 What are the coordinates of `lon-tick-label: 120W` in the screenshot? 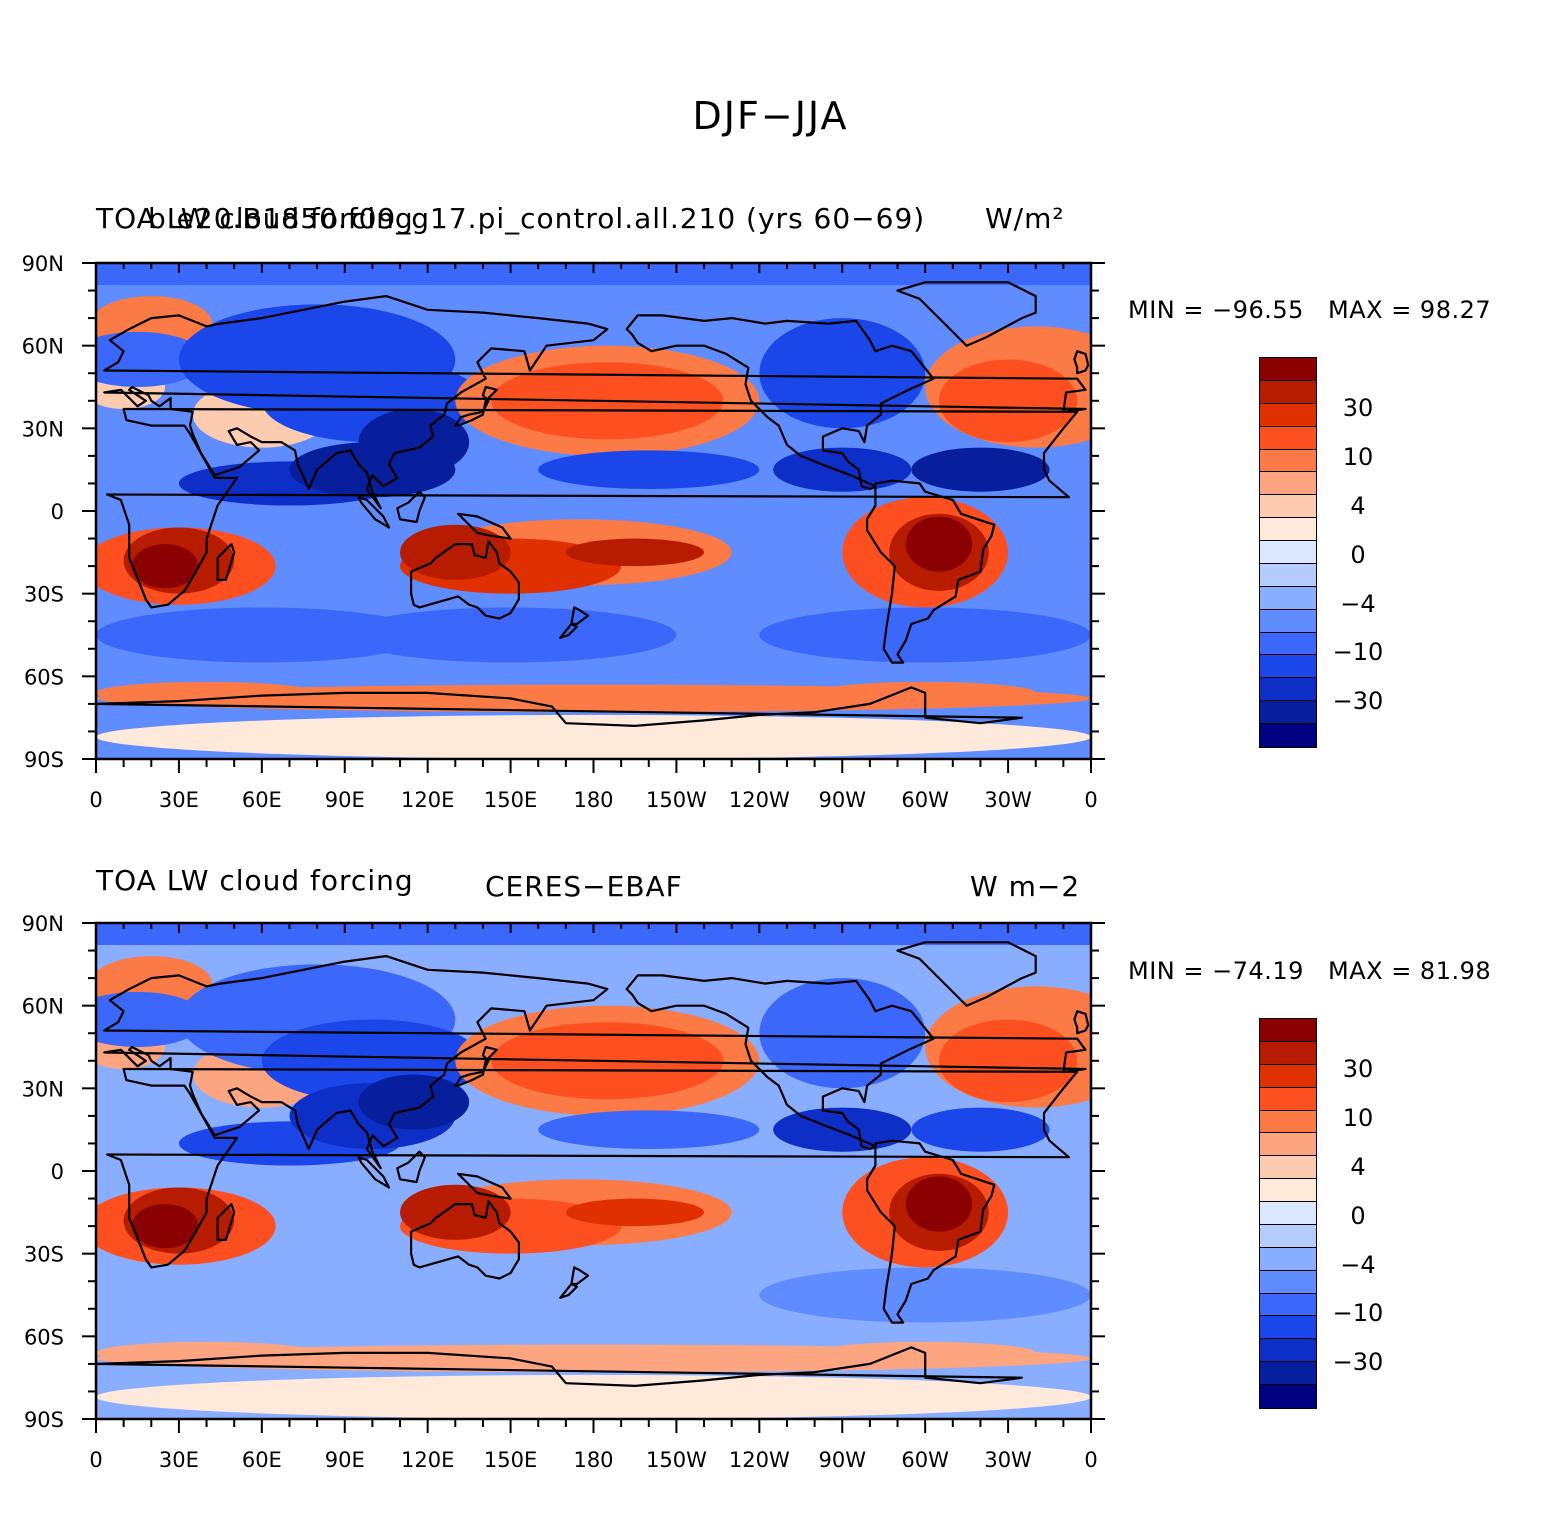 It's located at (759, 1460).